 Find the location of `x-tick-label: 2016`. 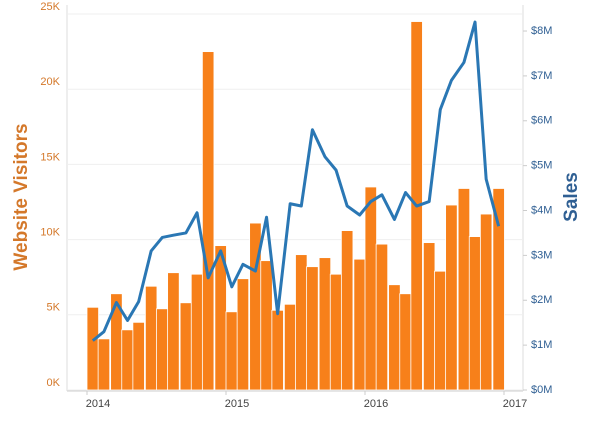

x-tick-label: 2016 is located at coordinates (376, 404).